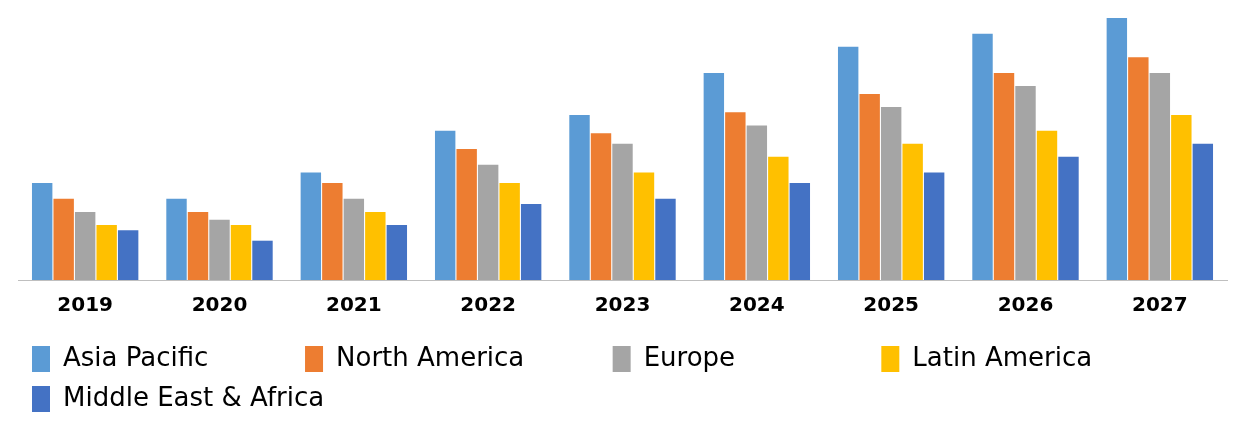 This screenshot has width=1245, height=430. What do you see at coordinates (1025, 304) in the screenshot?
I see `x-tick-label: 2026` at bounding box center [1025, 304].